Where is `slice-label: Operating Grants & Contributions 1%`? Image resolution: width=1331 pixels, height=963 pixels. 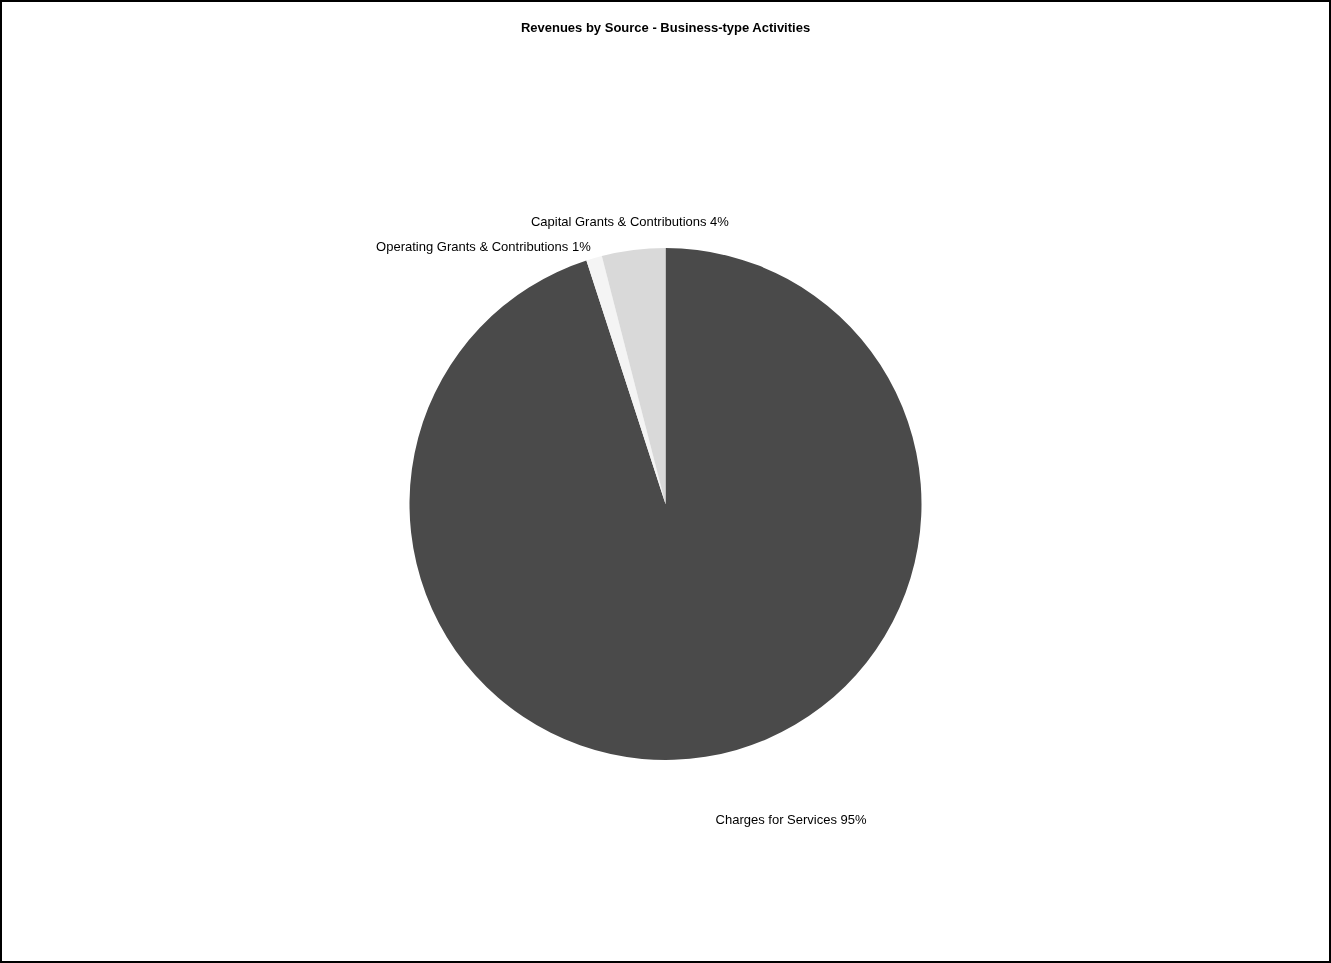 slice-label: Operating Grants & Contributions 1% is located at coordinates (484, 246).